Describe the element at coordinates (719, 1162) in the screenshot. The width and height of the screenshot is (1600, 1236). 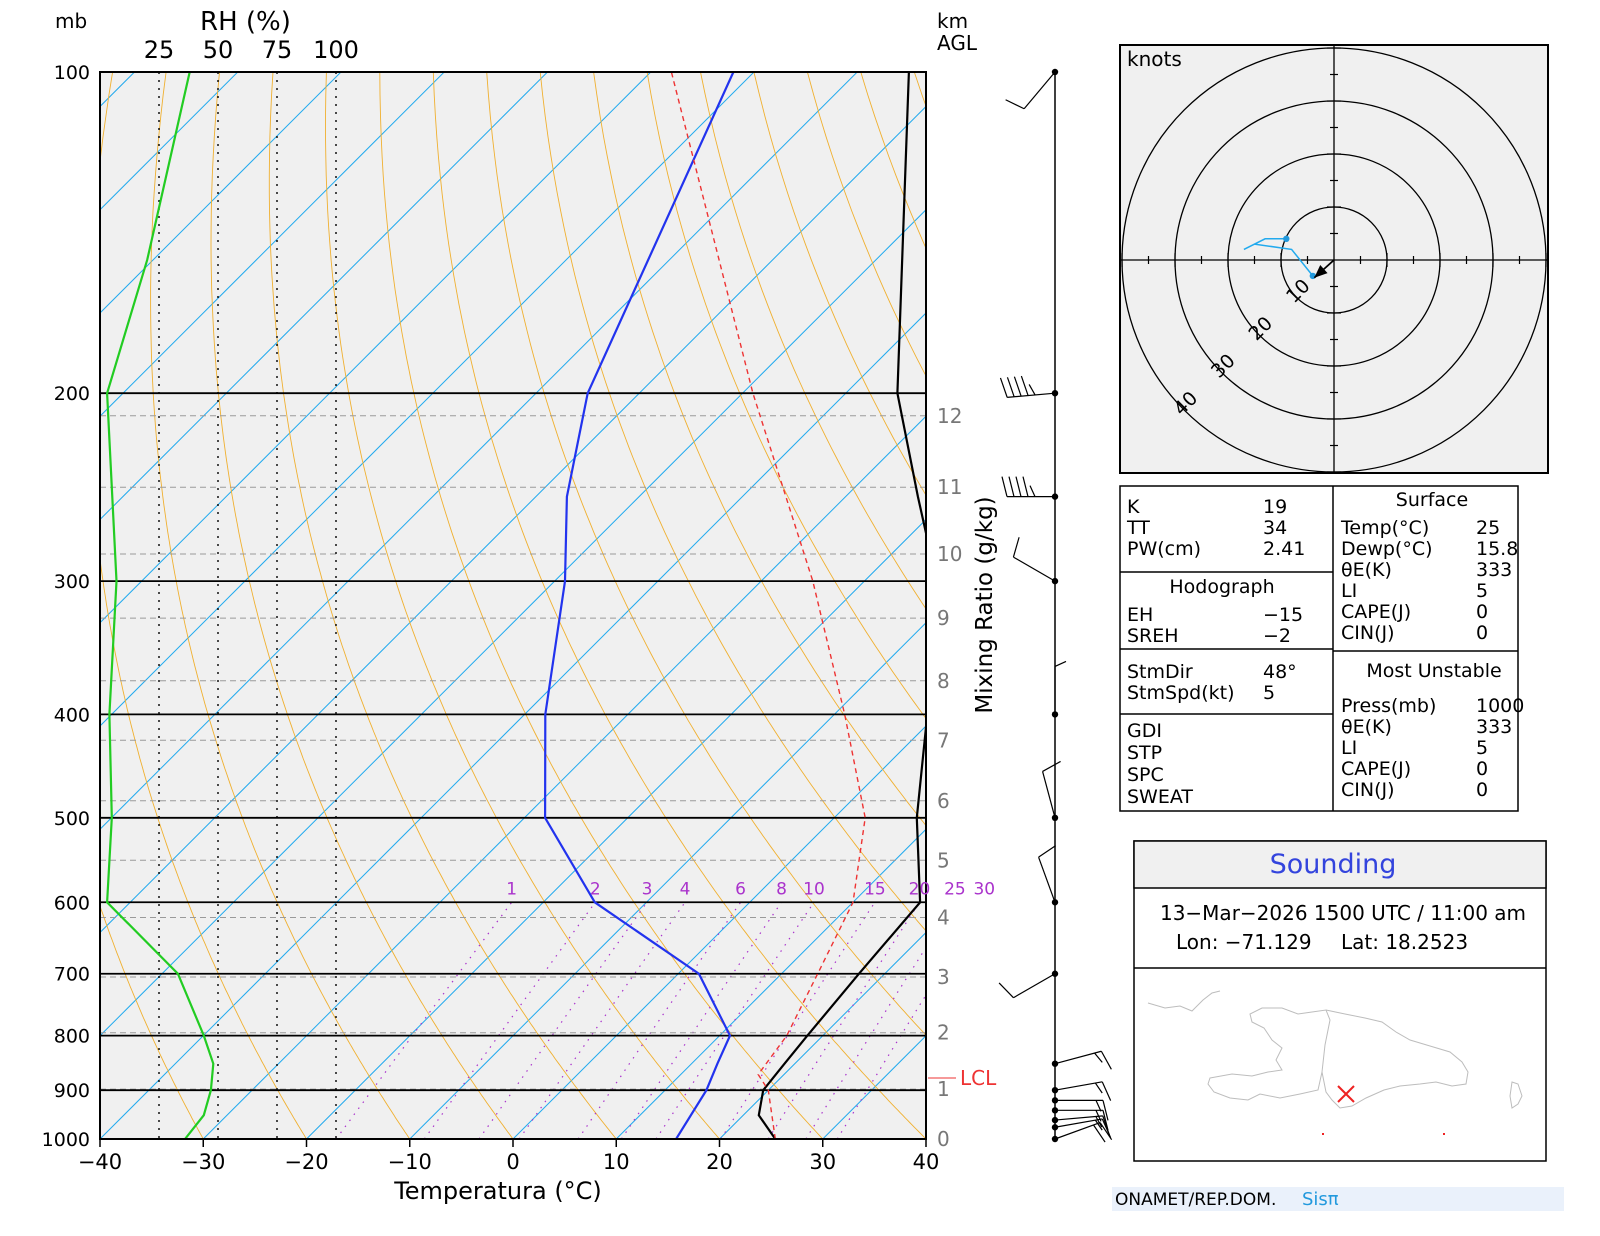
I see `temperature-tick: 20` at that location.